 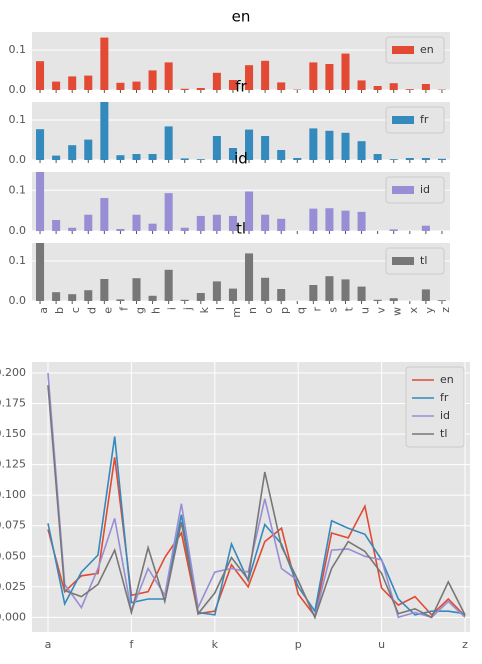 What do you see at coordinates (48, 644) in the screenshot?
I see `x-tick-label: a` at bounding box center [48, 644].